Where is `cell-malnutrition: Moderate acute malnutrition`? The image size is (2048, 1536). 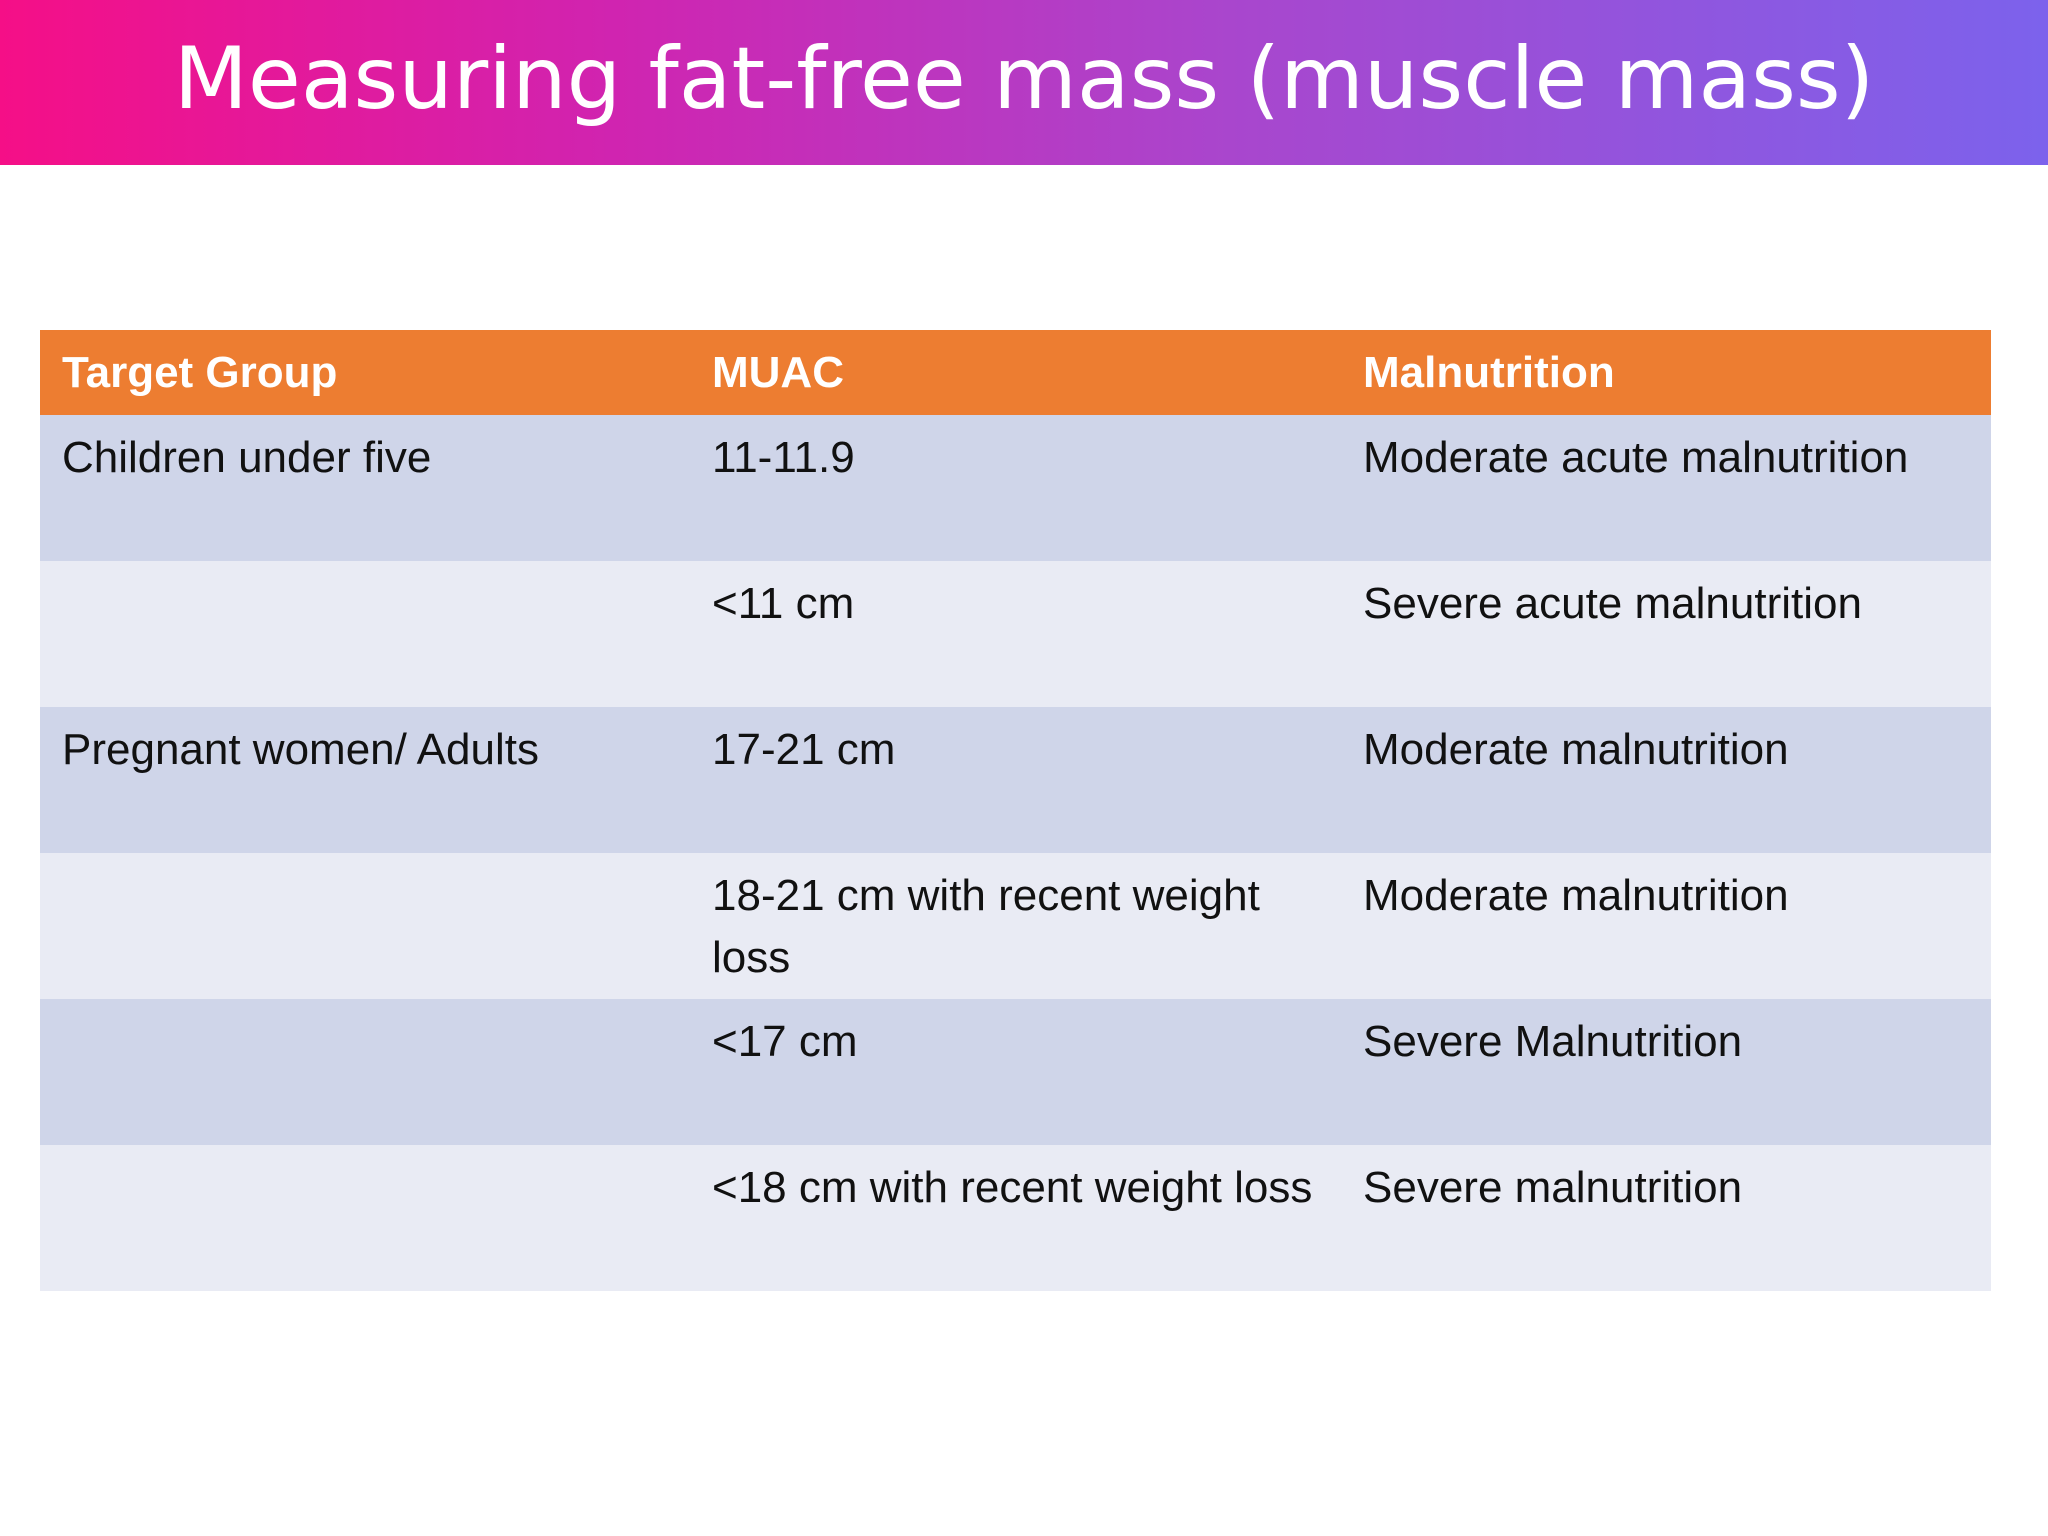
cell-malnutrition: Moderate acute malnutrition is located at coordinates (1666, 488).